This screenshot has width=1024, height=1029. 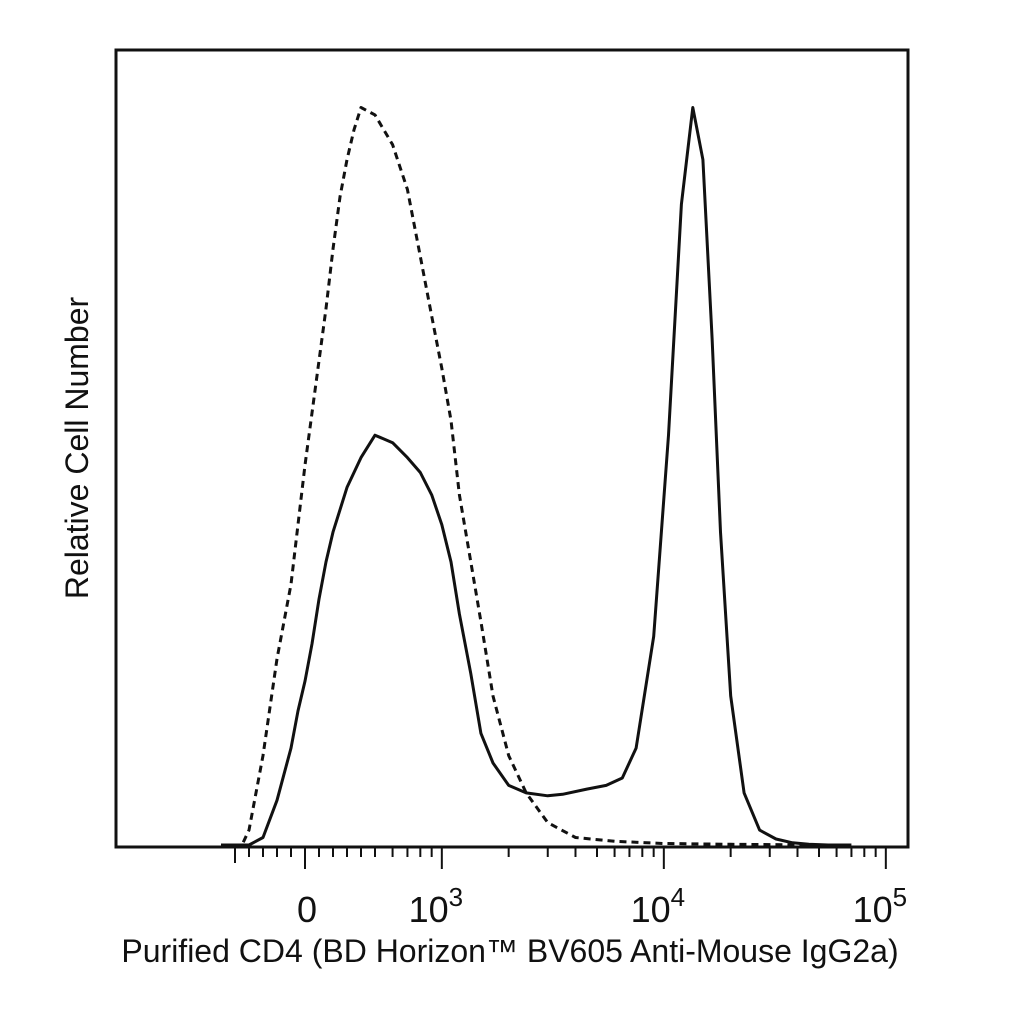 What do you see at coordinates (602, 906) in the screenshot?
I see `x-tick-labels: 0 10³ 10⁴ 10⁵` at bounding box center [602, 906].